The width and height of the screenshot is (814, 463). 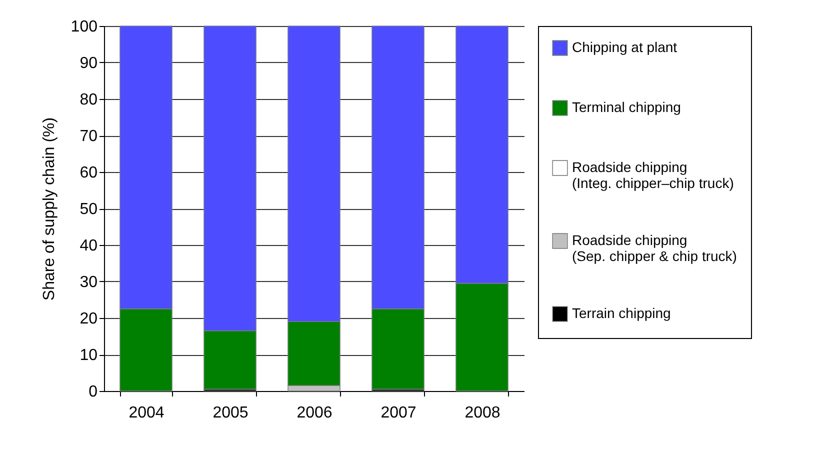 I want to click on legend-label: Terminal chipping, so click(x=626, y=107).